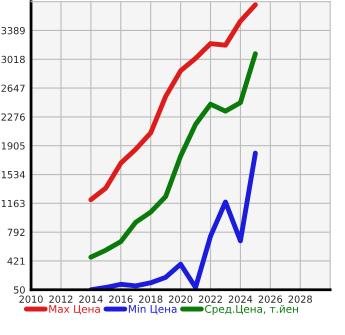 This screenshot has width=345, height=335. I want to click on y-tick-label: 792, so click(16, 232).